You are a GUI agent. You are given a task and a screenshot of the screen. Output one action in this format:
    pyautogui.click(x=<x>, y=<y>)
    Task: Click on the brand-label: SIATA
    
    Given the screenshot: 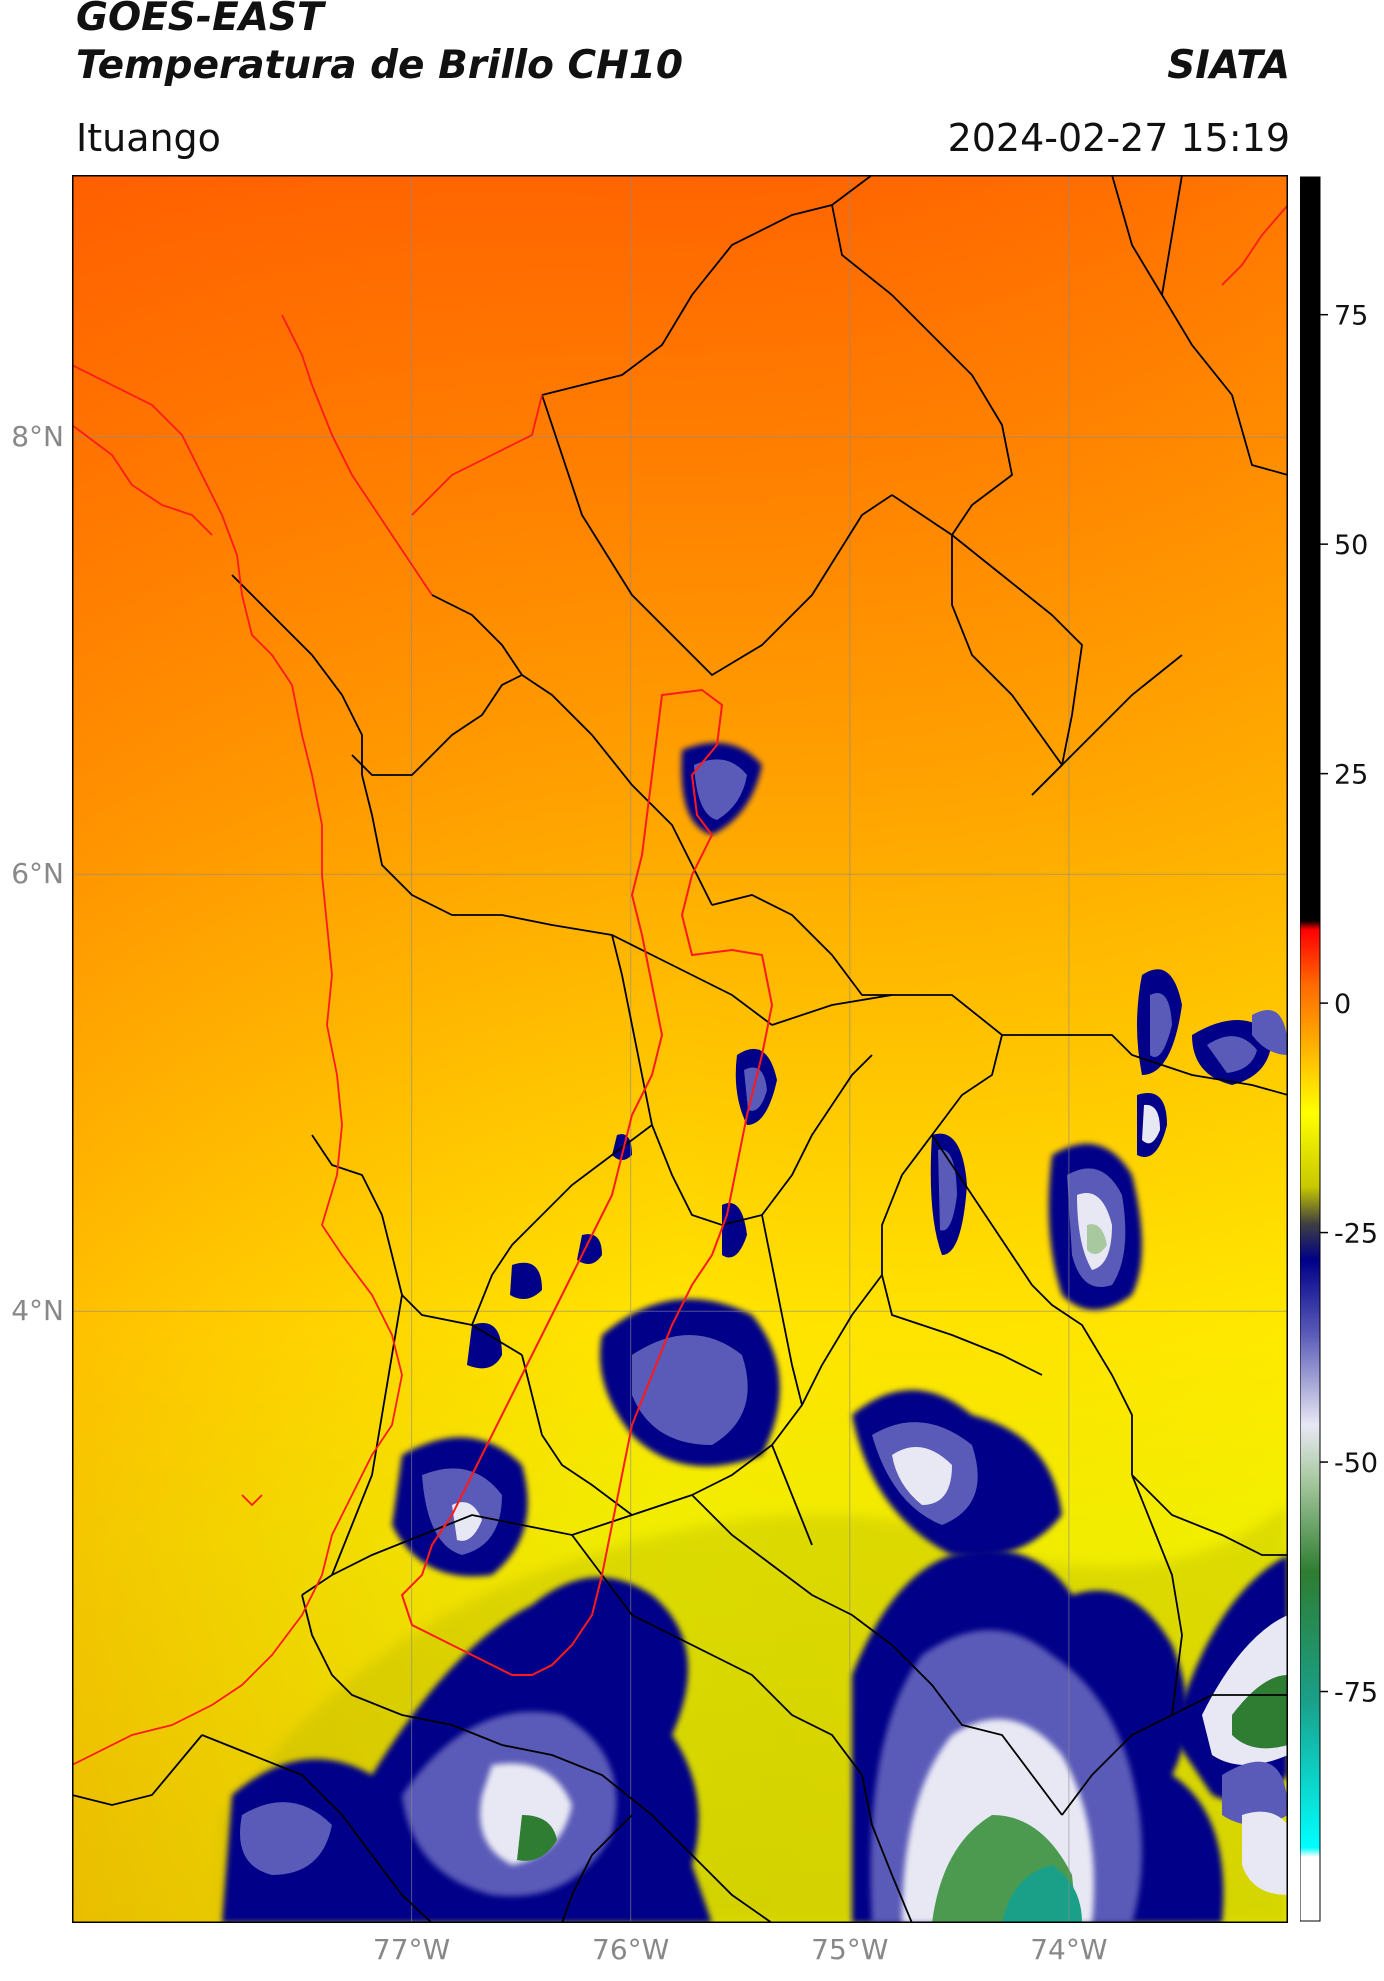 What is the action you would take?
    pyautogui.click(x=1228, y=65)
    